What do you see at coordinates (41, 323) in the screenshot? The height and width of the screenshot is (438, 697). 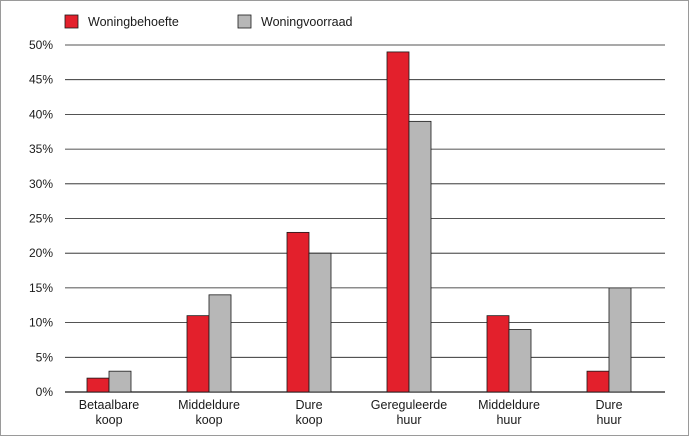 I see `y-tick-label: 10%` at bounding box center [41, 323].